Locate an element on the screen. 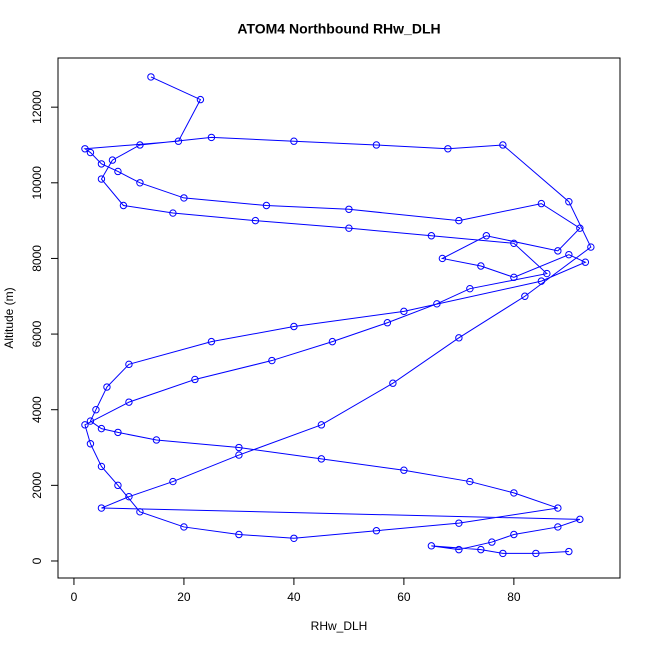  y-tick-label: 4000 is located at coordinates (37, 409).